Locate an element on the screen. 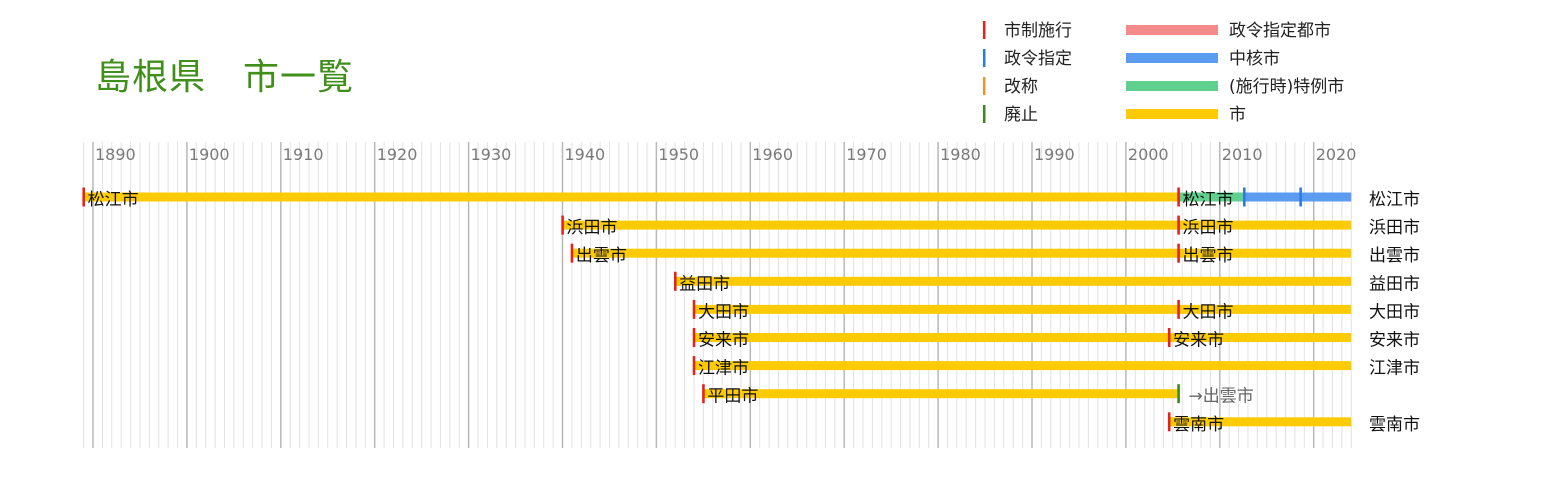  current-name-label: 益田市 is located at coordinates (1394, 284).